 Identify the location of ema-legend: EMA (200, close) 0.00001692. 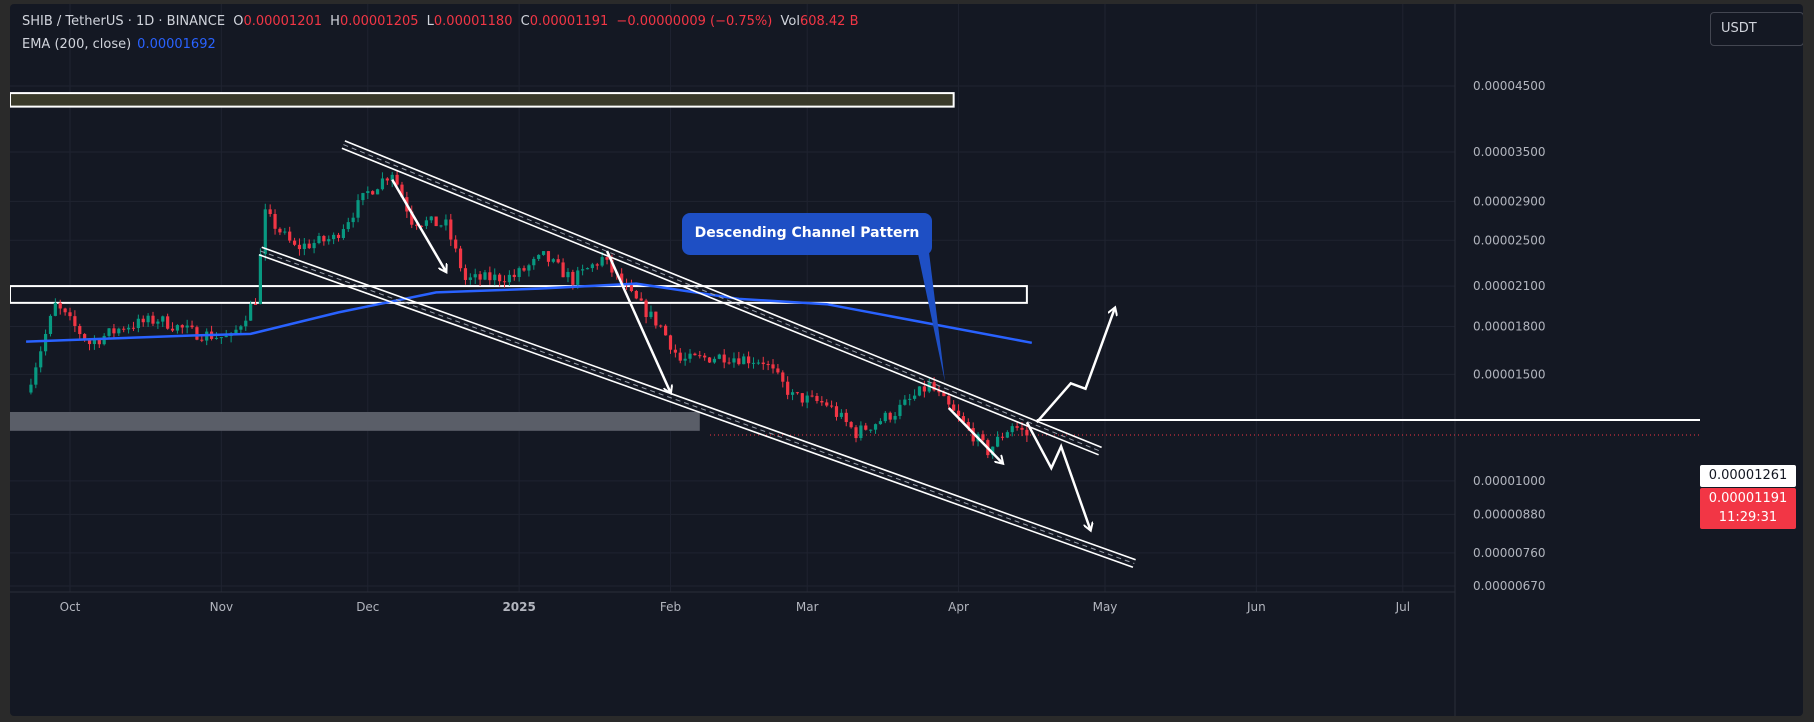
(119, 44).